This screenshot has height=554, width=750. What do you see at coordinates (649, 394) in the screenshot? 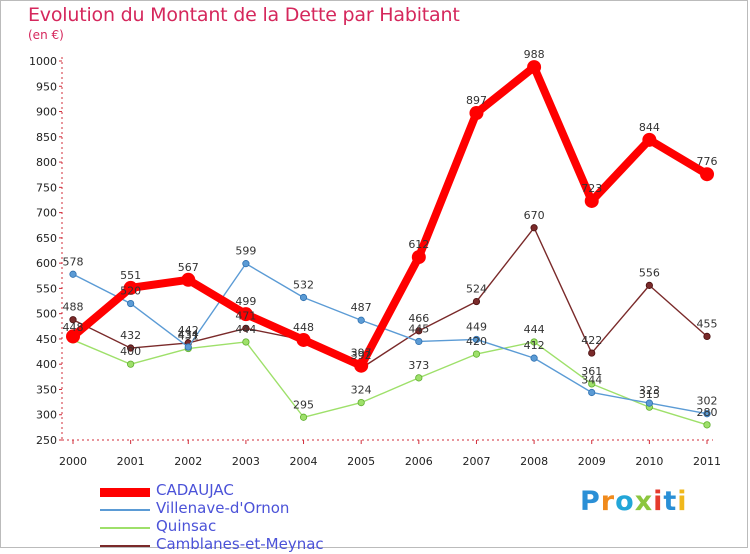
I see `data-label: 315` at bounding box center [649, 394].